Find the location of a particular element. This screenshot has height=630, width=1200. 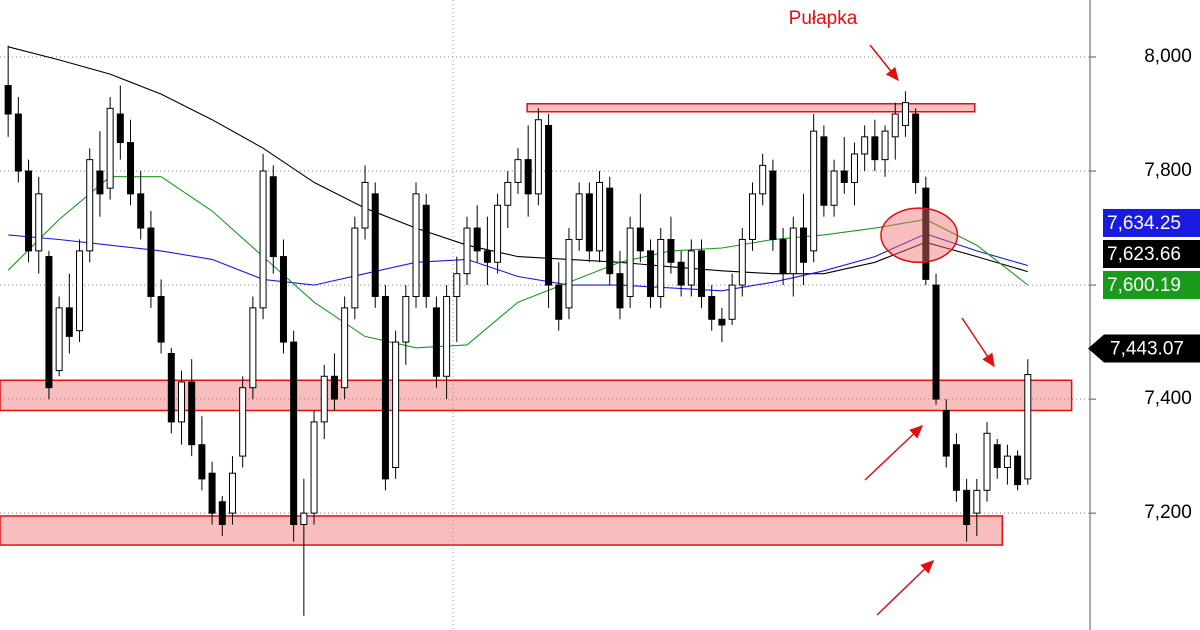

y-tick-label: 7,400 is located at coordinates (1168, 398).